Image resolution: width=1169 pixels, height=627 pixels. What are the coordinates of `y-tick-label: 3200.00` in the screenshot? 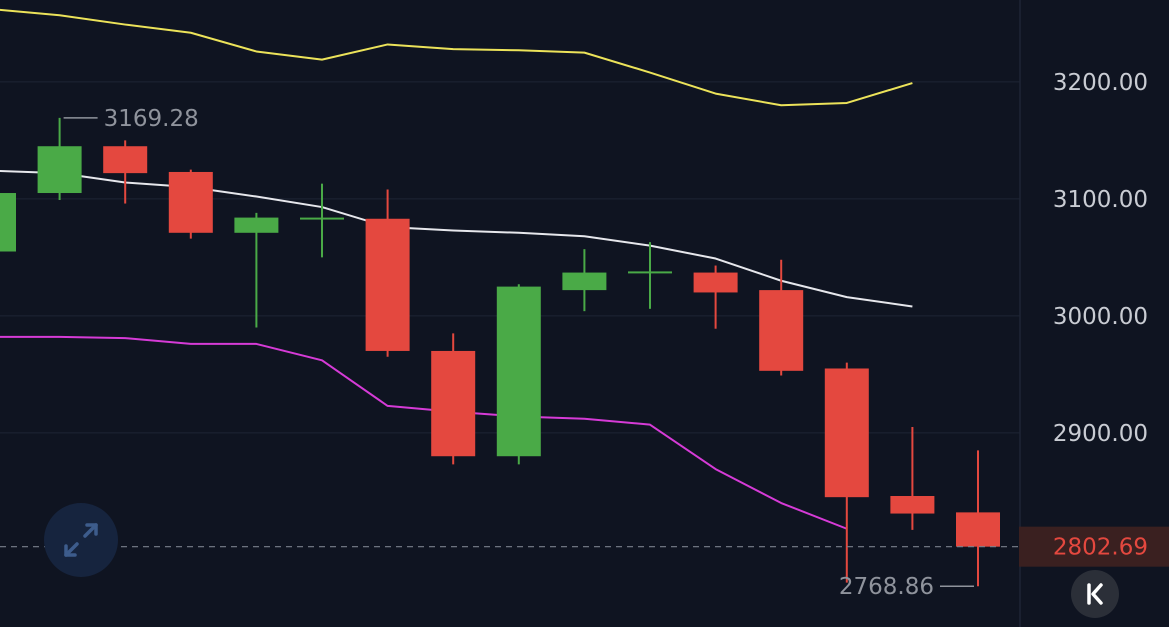 It's located at (1100, 83).